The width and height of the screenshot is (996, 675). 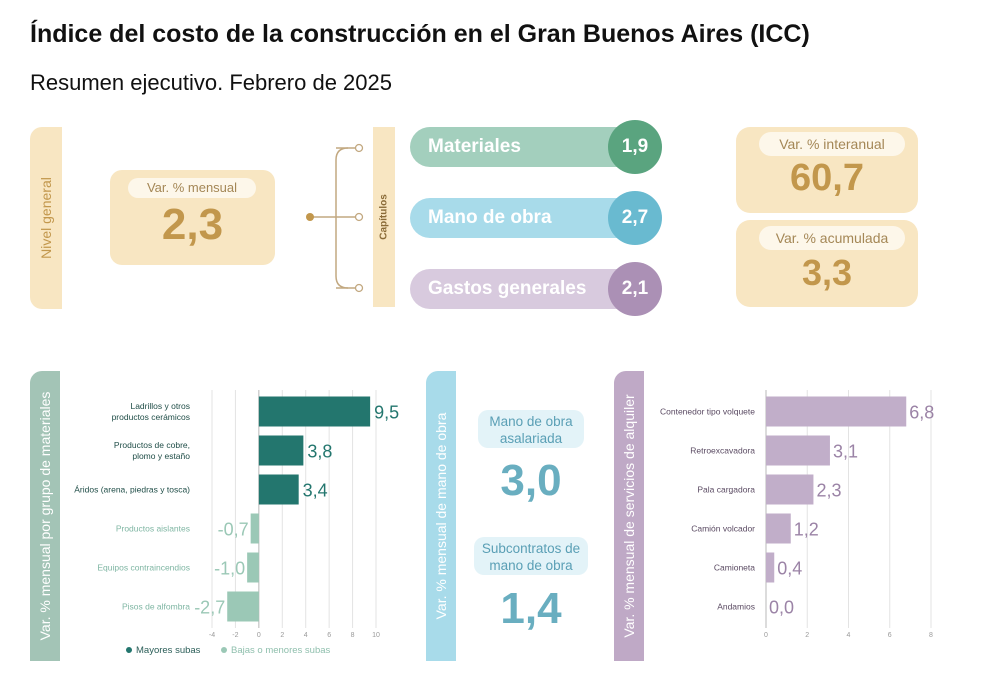 What do you see at coordinates (921, 413) in the screenshot?
I see `value-label: 6,8` at bounding box center [921, 413].